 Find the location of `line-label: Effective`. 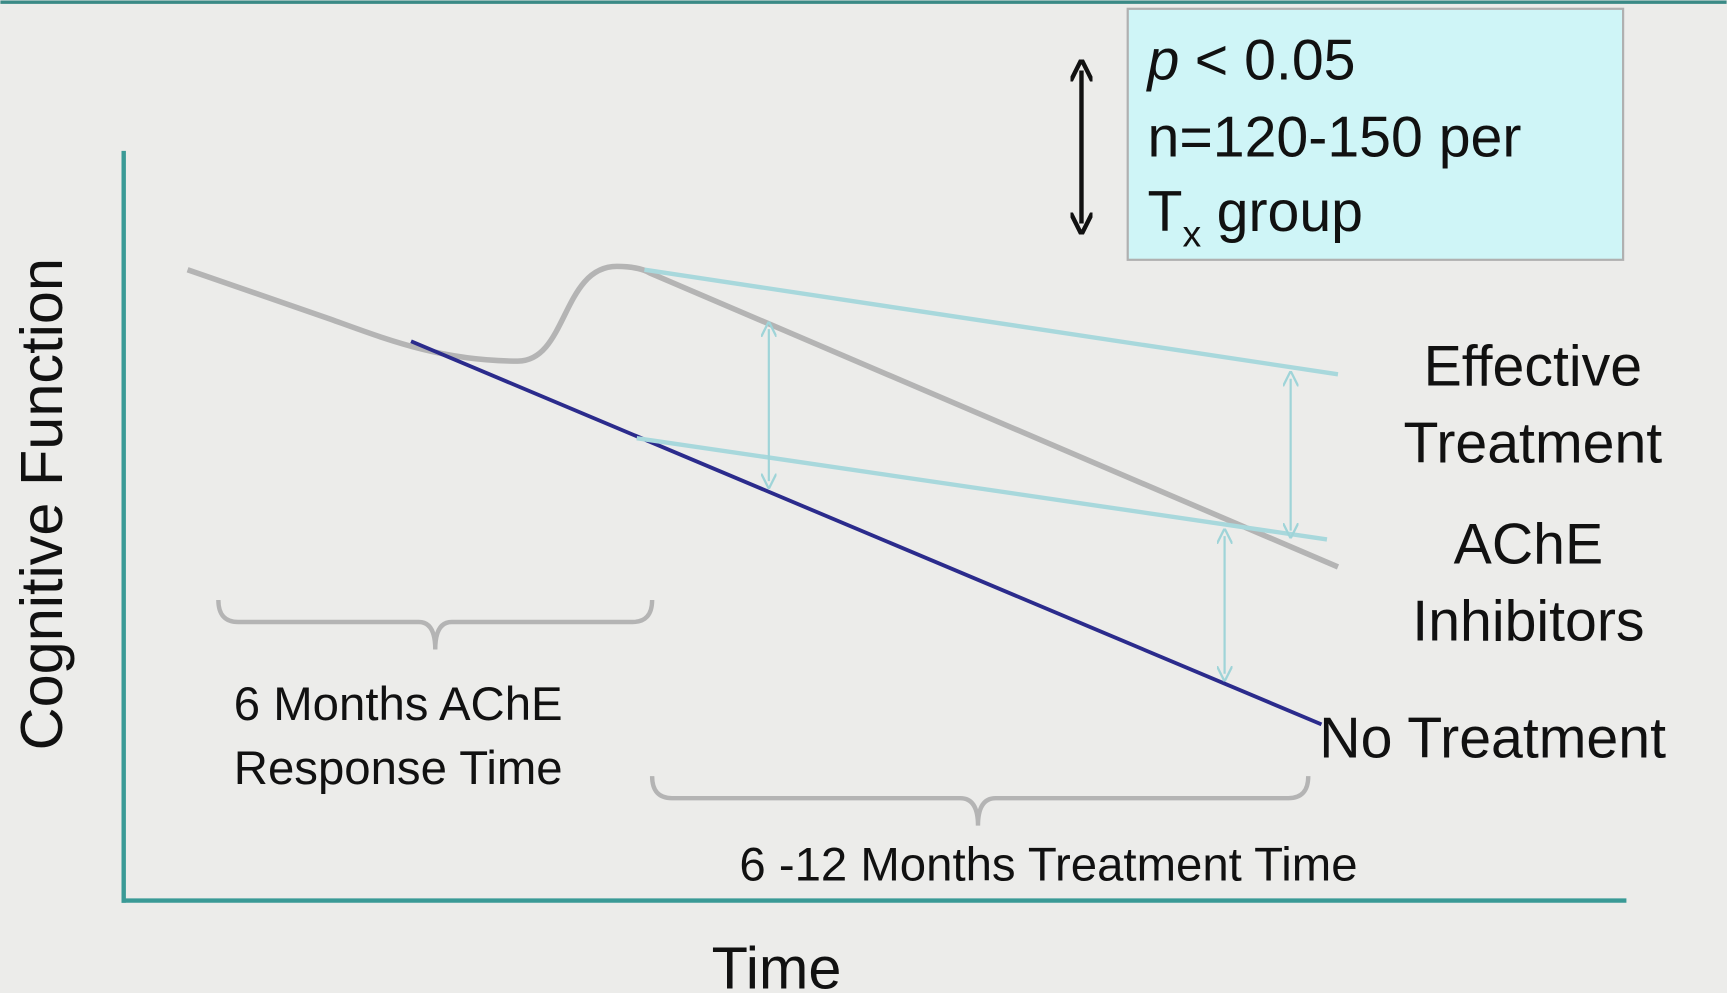

line-label: Effective is located at coordinates (1533, 366).